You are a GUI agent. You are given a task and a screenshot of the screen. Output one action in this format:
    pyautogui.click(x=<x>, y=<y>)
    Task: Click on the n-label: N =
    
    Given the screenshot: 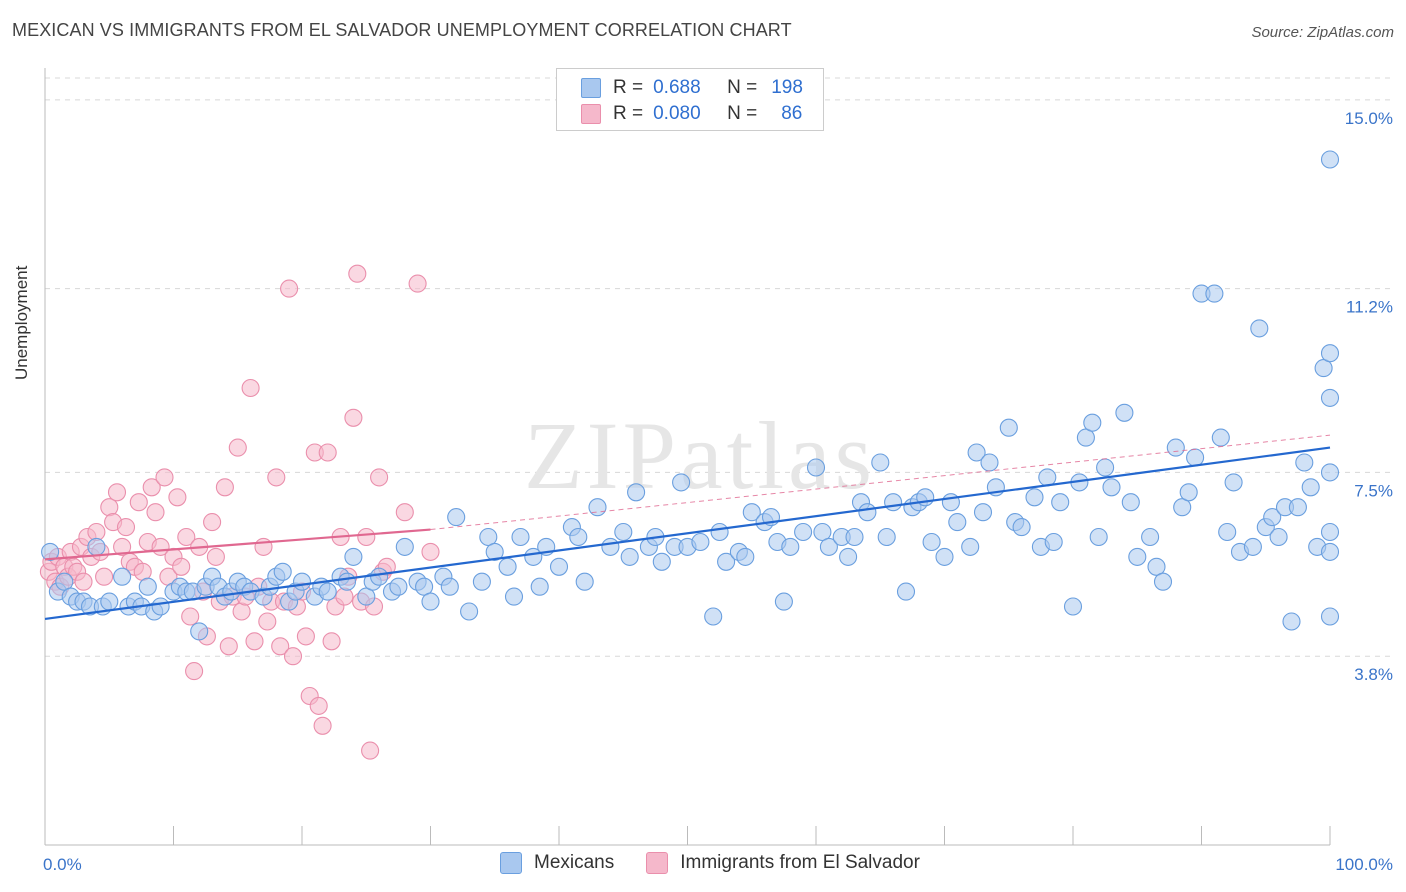 What is the action you would take?
    pyautogui.click(x=742, y=113)
    